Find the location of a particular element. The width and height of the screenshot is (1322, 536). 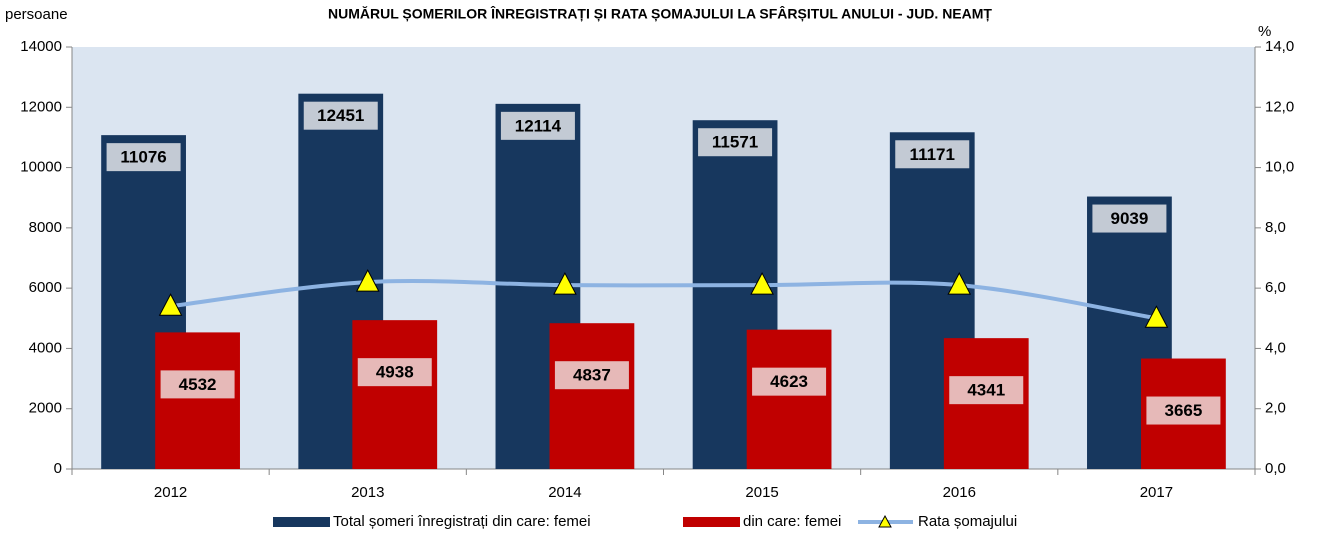

data-label: 4341 is located at coordinates (986, 390).